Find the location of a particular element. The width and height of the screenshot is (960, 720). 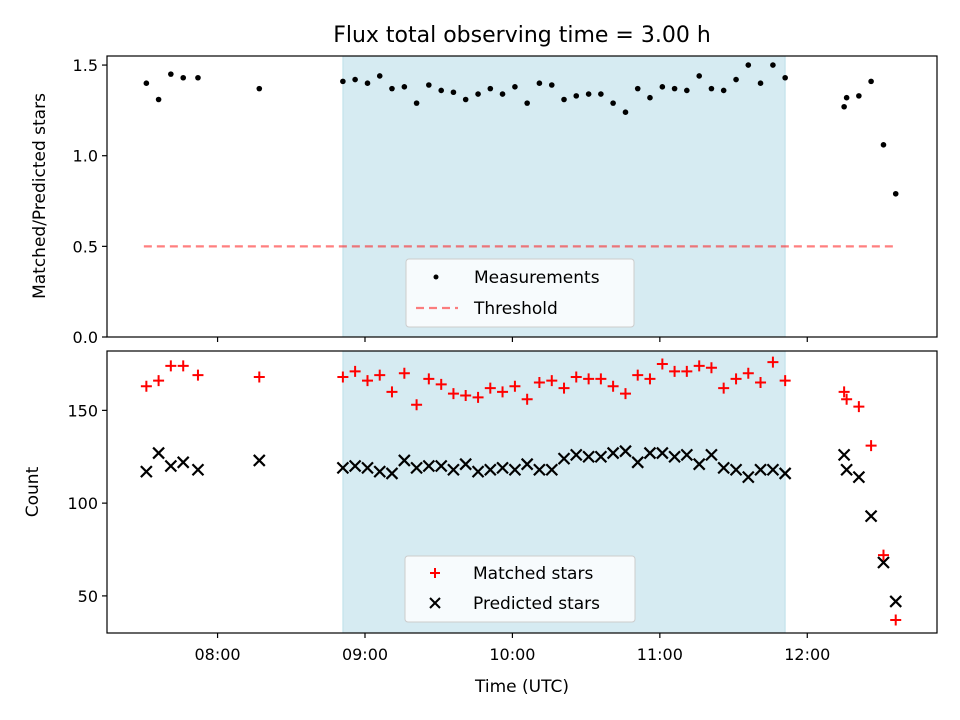

chart-title: Flux total observing time = 3.00 h is located at coordinates (522, 35).